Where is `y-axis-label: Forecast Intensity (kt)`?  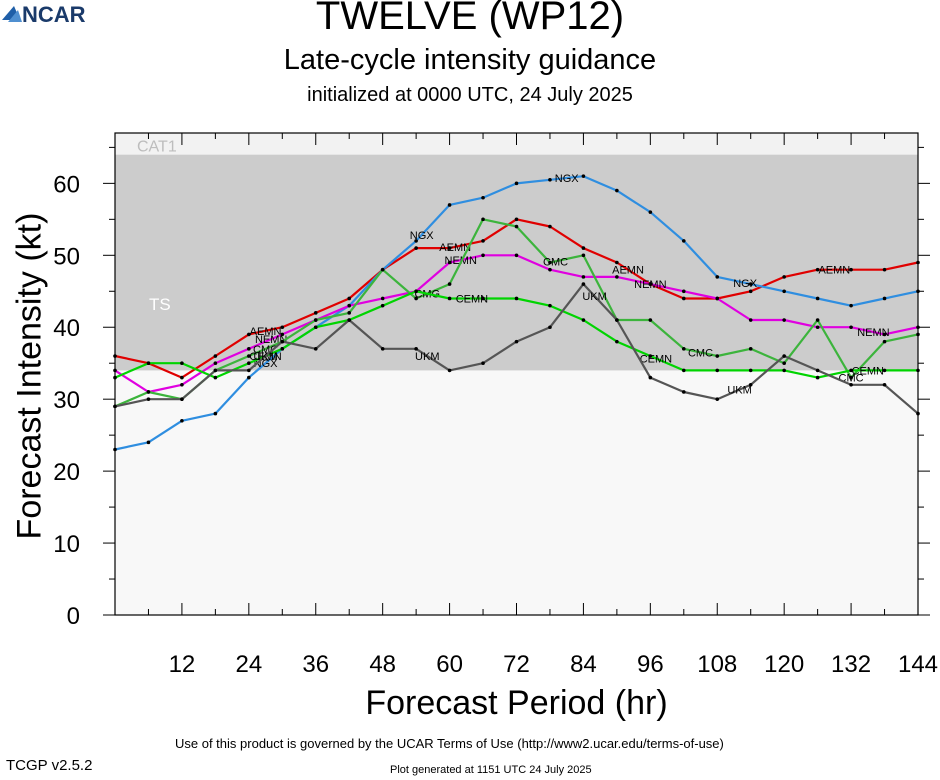 y-axis-label: Forecast Intensity (kt) is located at coordinates (29, 376).